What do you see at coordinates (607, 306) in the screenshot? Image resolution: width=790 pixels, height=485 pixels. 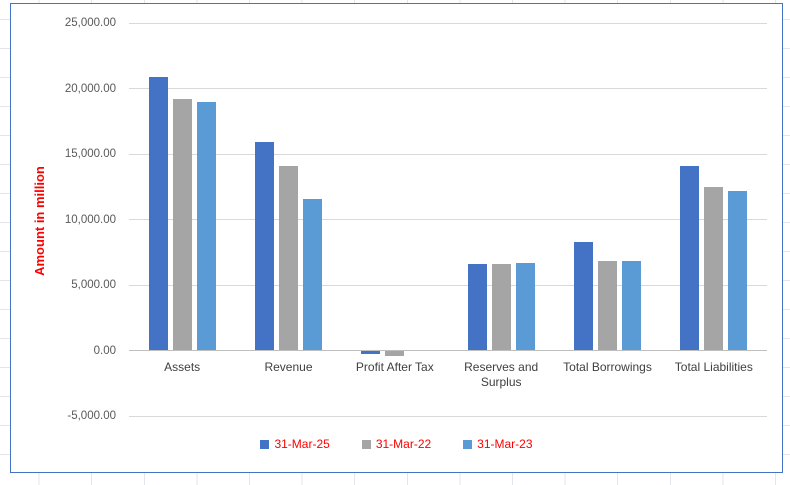 I see `bar-31-Mar-22-total-borrowings` at bounding box center [607, 306].